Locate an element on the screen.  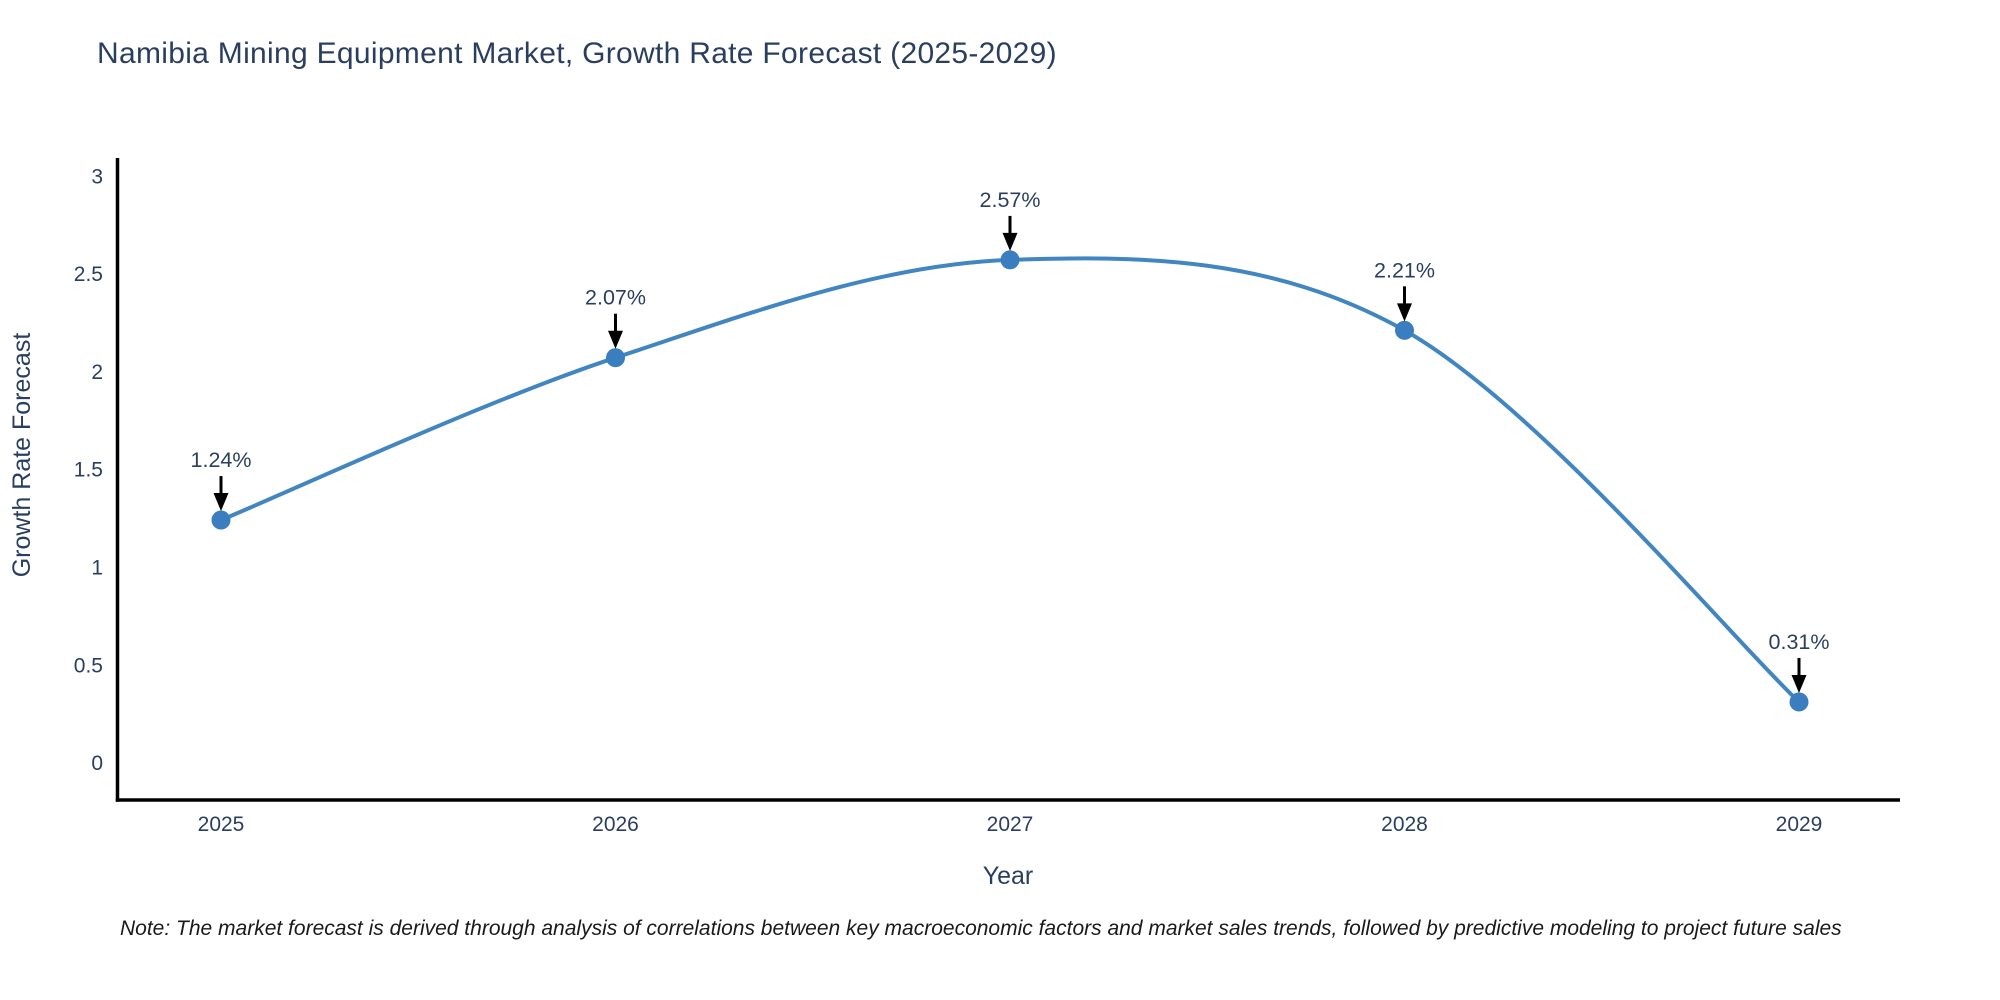
data-point-2027 is located at coordinates (1010, 260).